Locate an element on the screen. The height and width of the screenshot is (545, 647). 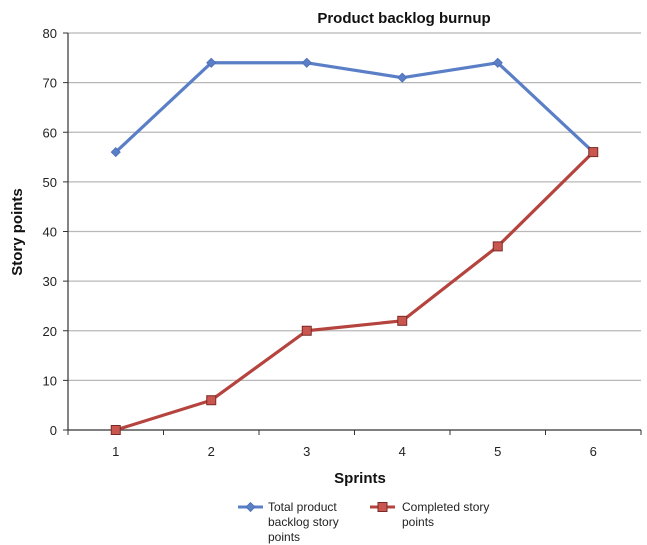
x-tick-label: 3 is located at coordinates (306, 451).